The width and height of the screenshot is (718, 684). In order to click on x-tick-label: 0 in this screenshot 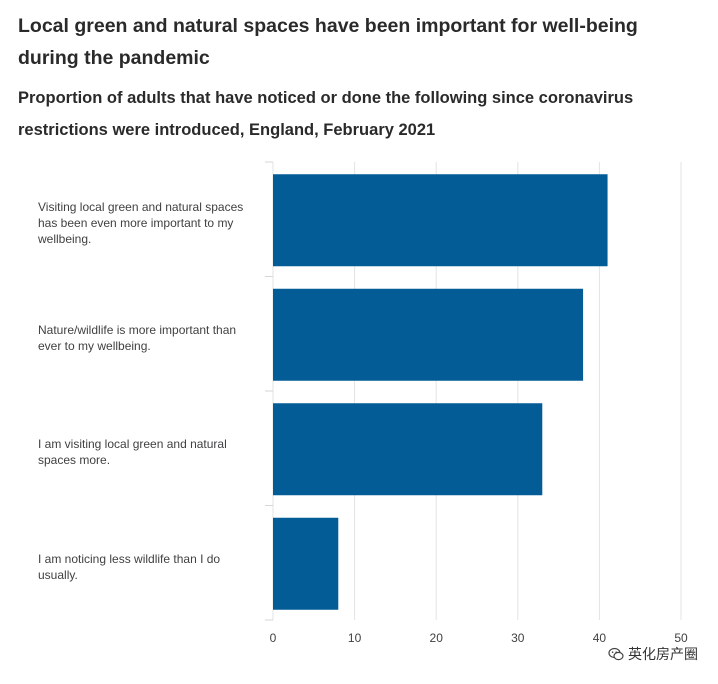, I will do `click(273, 638)`.